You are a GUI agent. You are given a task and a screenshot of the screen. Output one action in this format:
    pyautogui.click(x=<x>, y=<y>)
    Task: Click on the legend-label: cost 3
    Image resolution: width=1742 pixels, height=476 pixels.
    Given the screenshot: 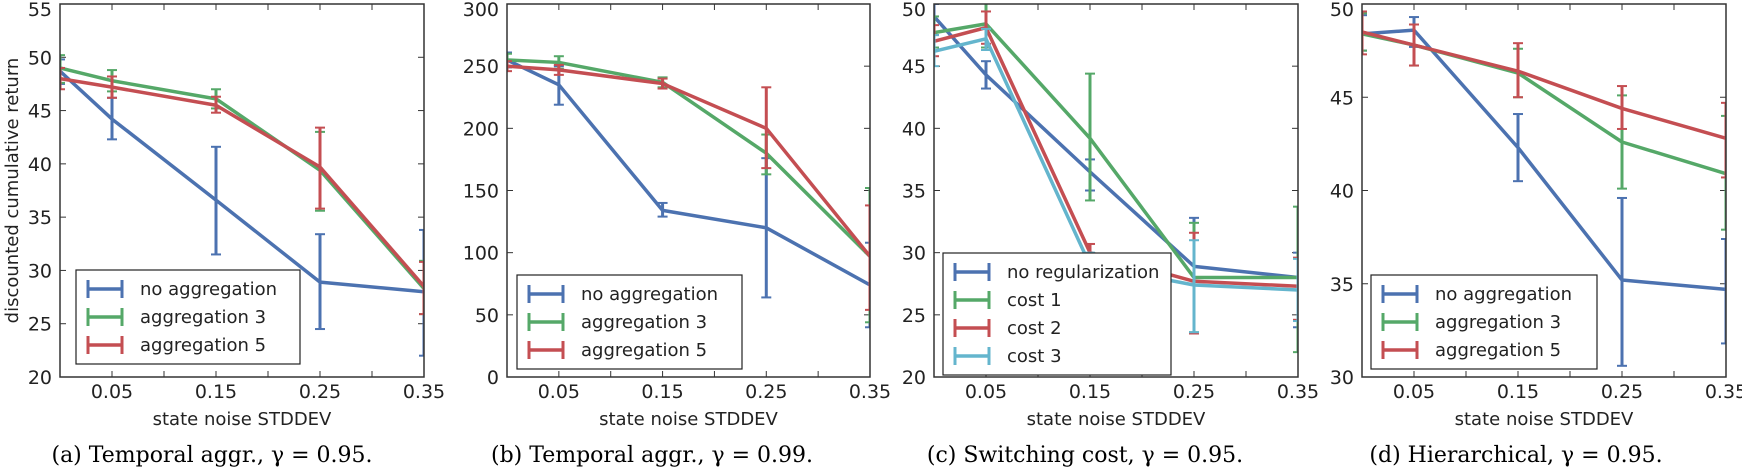 What is the action you would take?
    pyautogui.click(x=1034, y=356)
    